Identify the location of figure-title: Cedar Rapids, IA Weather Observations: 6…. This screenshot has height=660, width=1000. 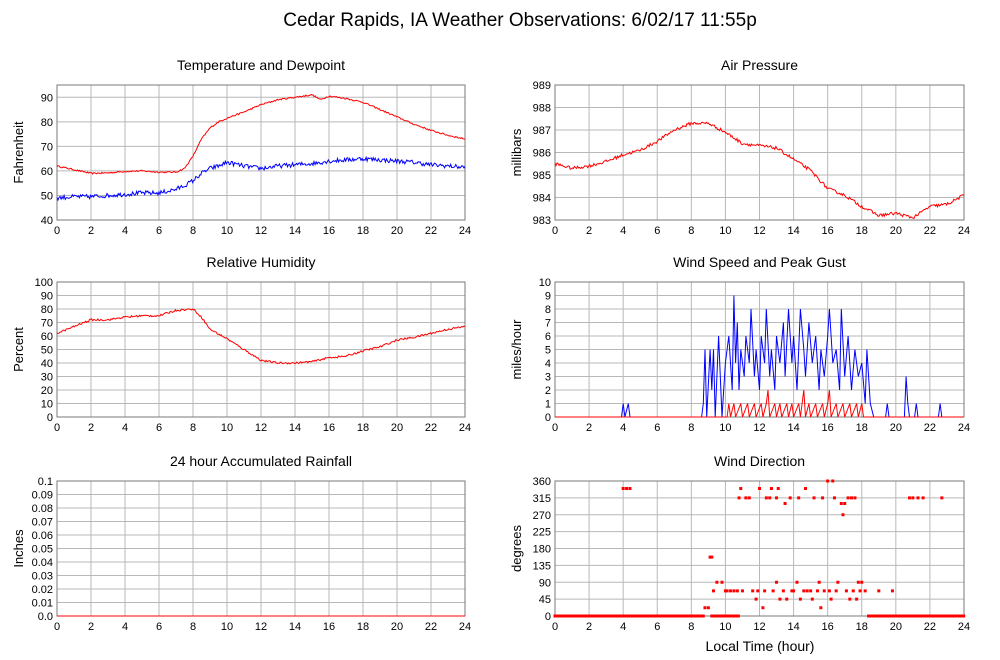
(520, 20).